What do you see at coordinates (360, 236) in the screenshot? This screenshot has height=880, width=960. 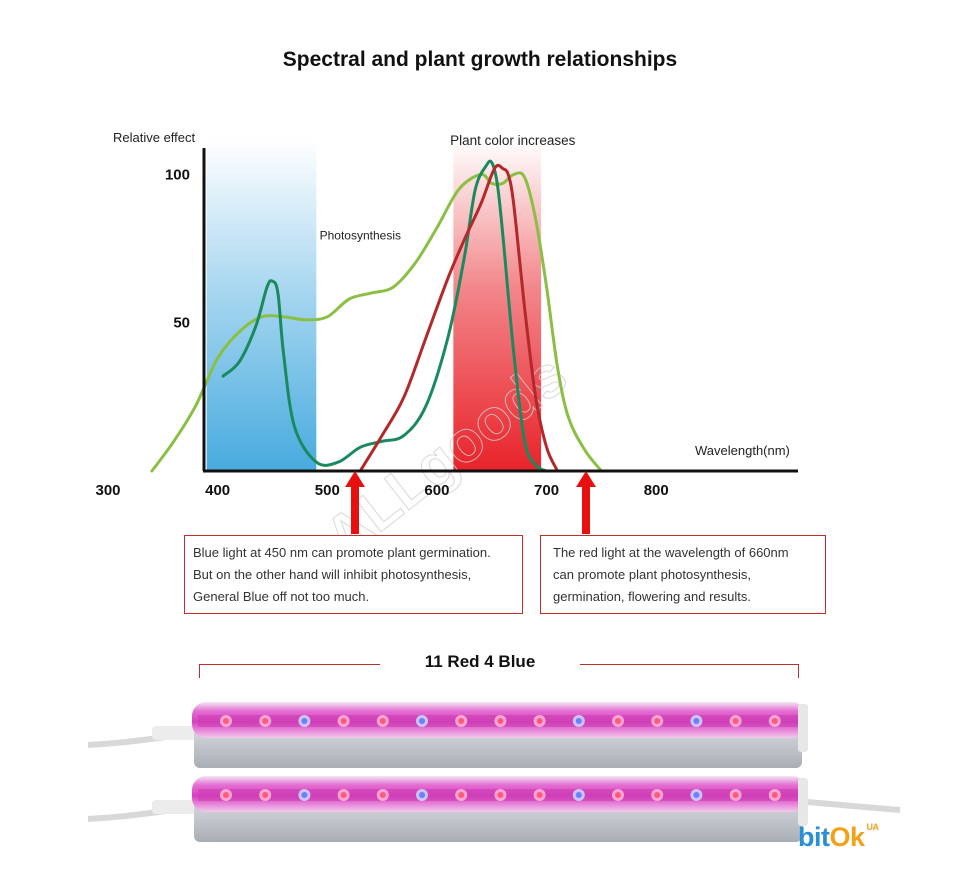 I see `chart-annotation: Photosynthesis` at bounding box center [360, 236].